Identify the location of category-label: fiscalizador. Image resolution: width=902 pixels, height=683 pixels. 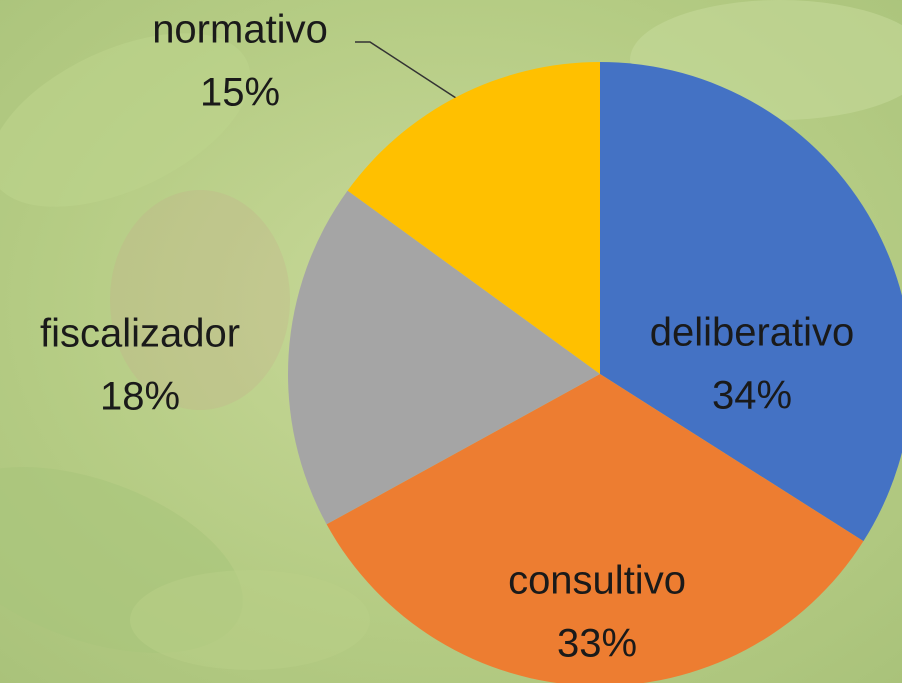
(140, 334).